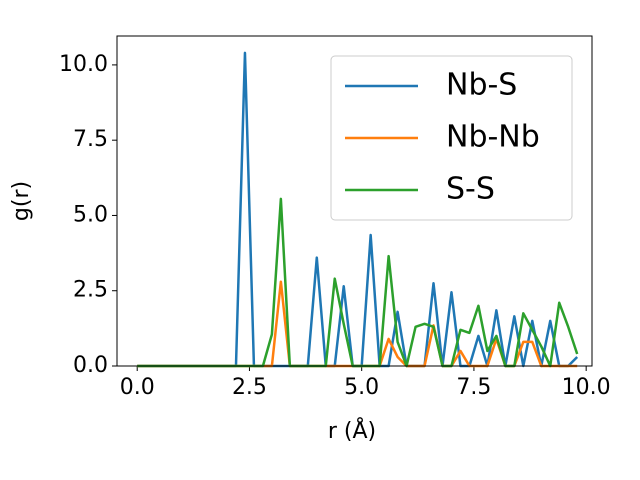  I want to click on data-line, so click(357, 324).